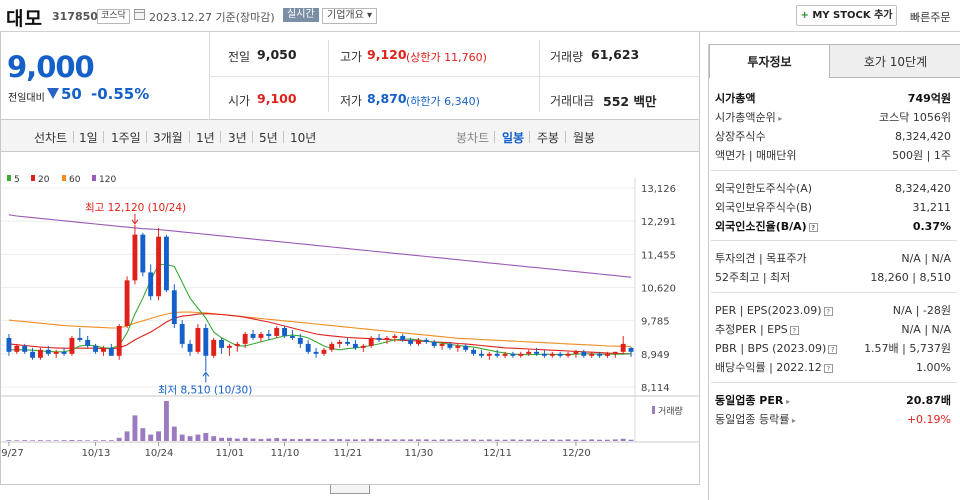 This screenshot has height=500, width=960. What do you see at coordinates (584, 138) in the screenshot?
I see `tab-monthly: 월봉` at bounding box center [584, 138].